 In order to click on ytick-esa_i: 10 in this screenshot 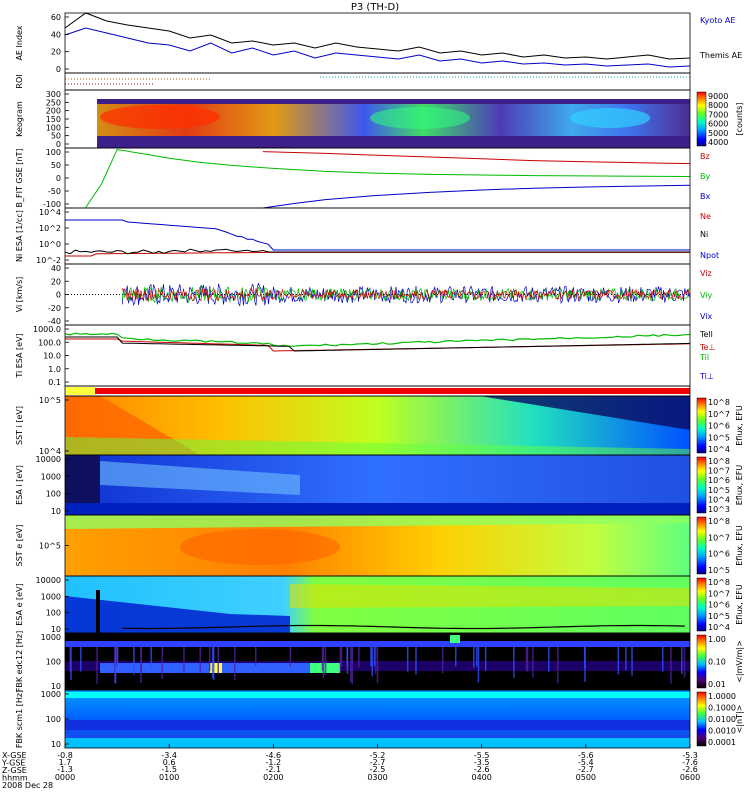, I will do `click(56, 511)`.